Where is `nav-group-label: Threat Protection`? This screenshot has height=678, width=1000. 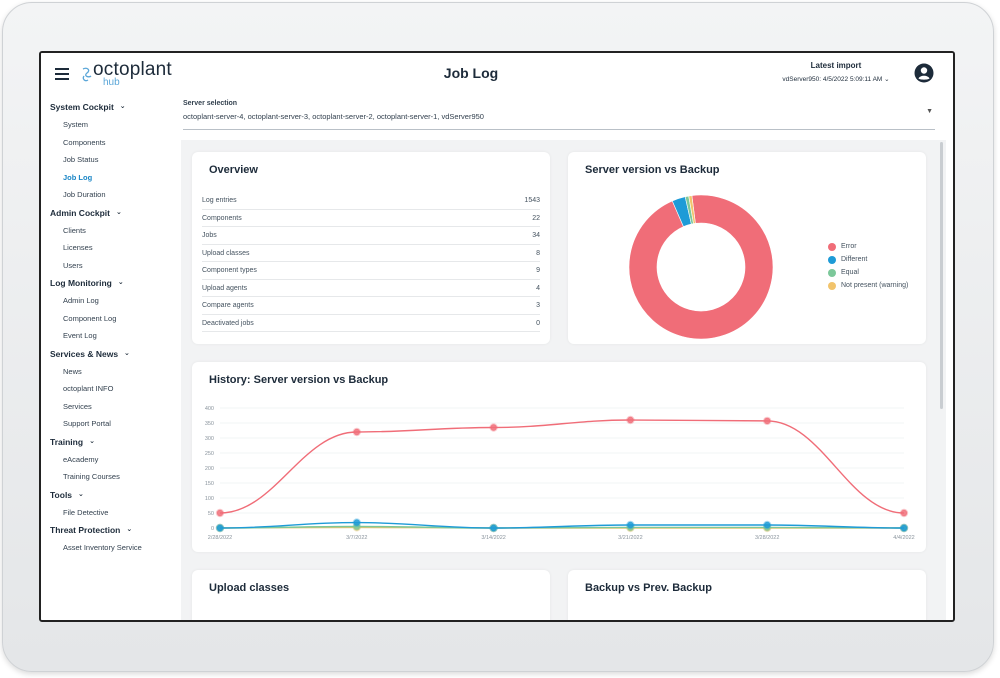 nav-group-label: Threat Protection is located at coordinates (85, 530).